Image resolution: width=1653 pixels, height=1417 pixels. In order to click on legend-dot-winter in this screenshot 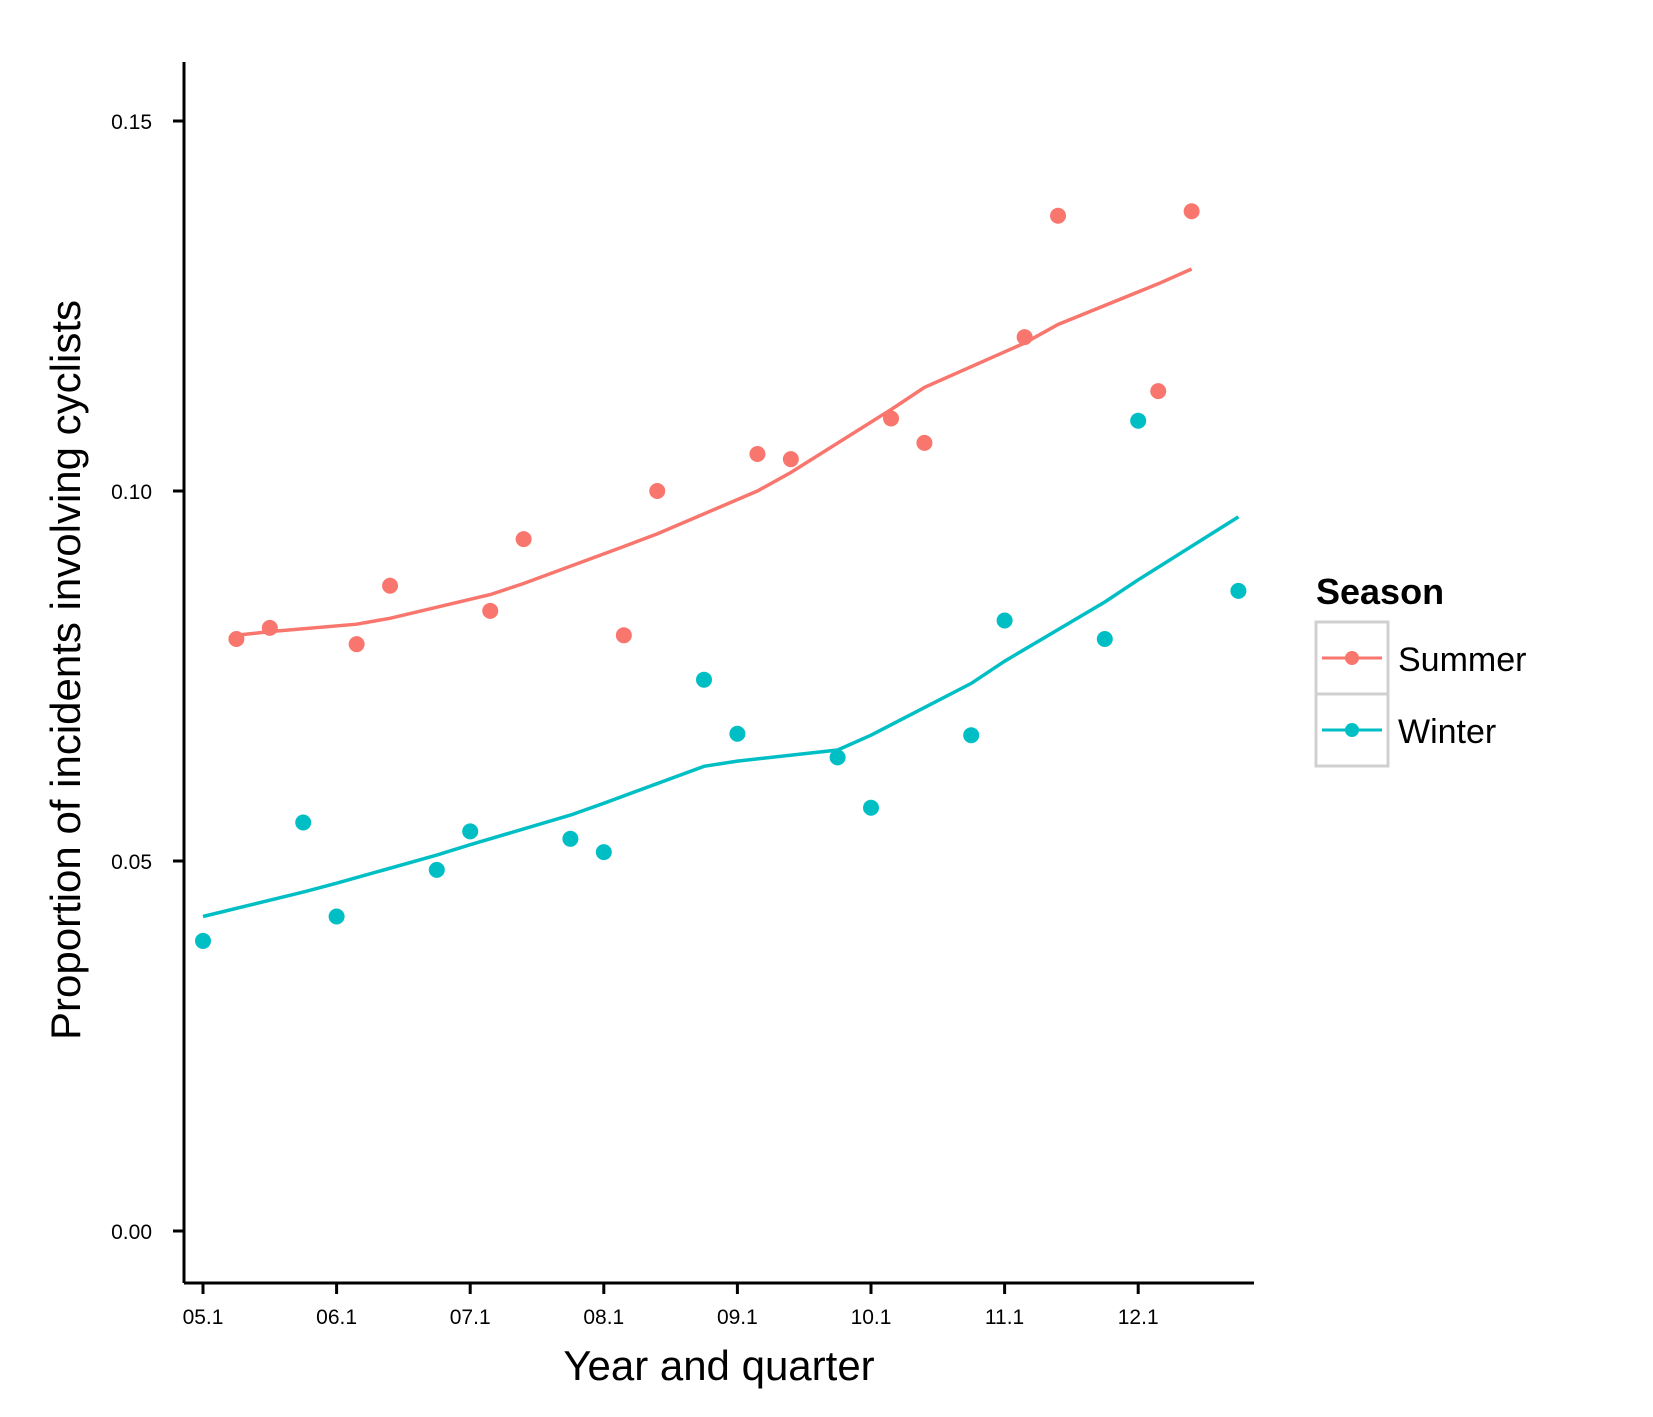, I will do `click(1352, 730)`.